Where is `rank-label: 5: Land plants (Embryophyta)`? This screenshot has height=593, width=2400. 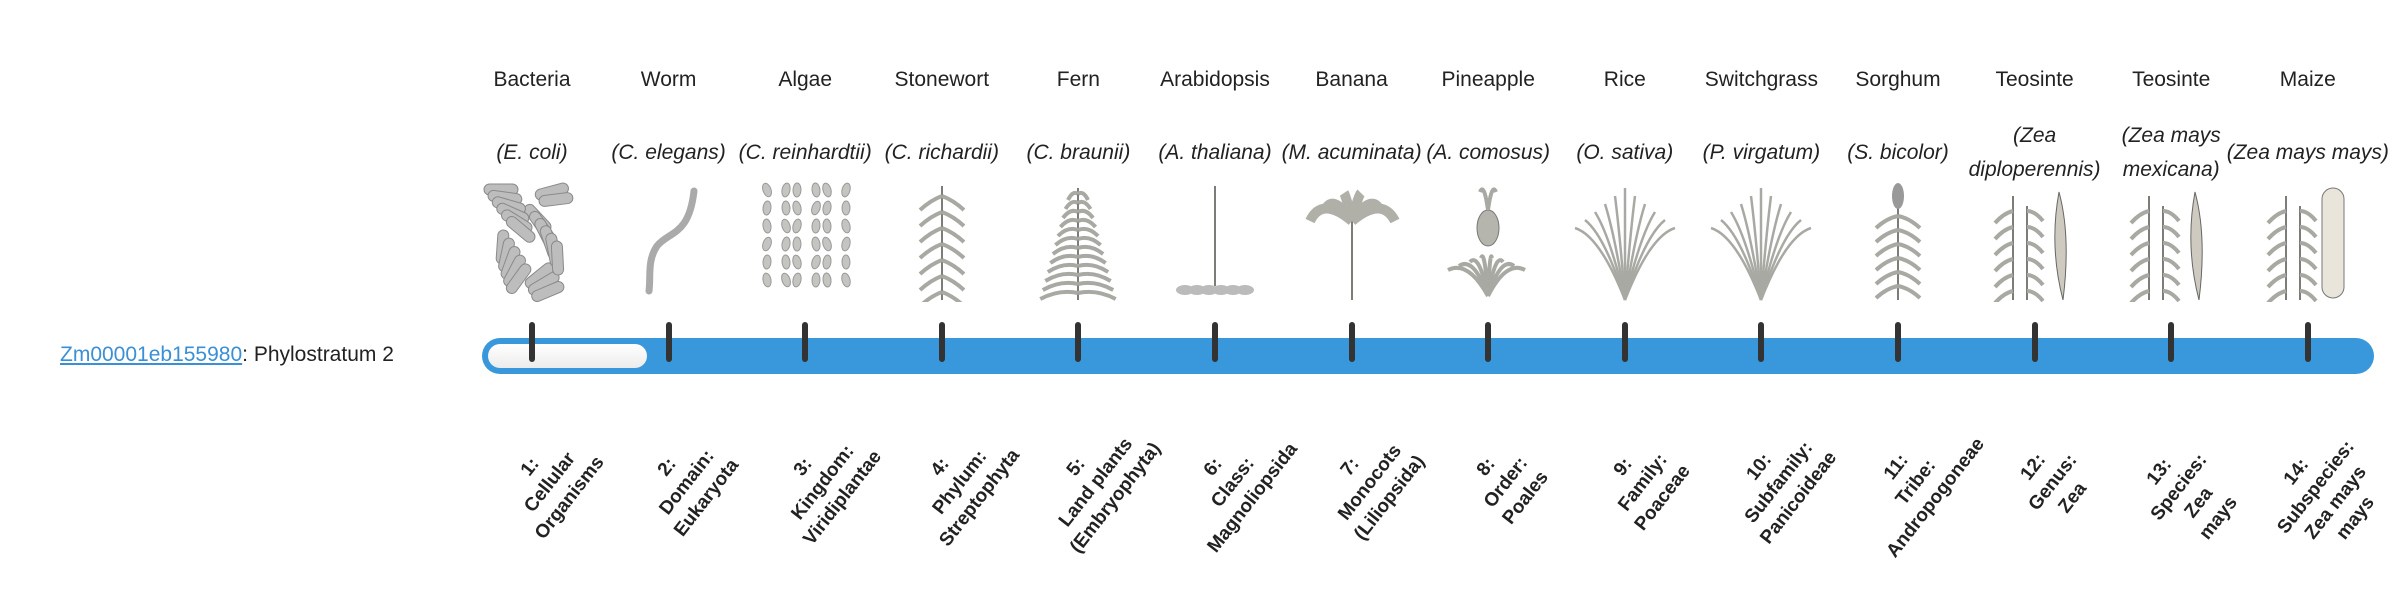
rank-label: 5: Land plants (Embryophyta) is located at coordinates (1097, 482).